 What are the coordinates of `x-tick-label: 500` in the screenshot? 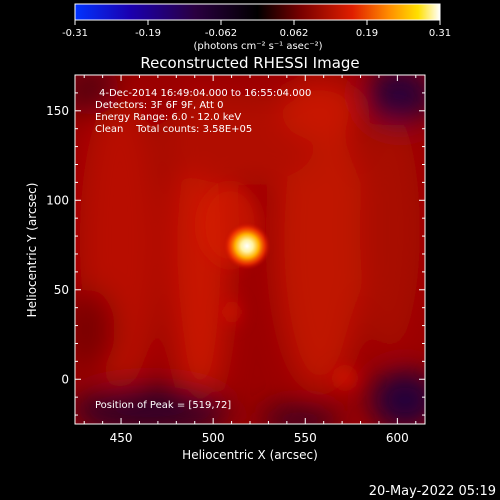 It's located at (213, 438).